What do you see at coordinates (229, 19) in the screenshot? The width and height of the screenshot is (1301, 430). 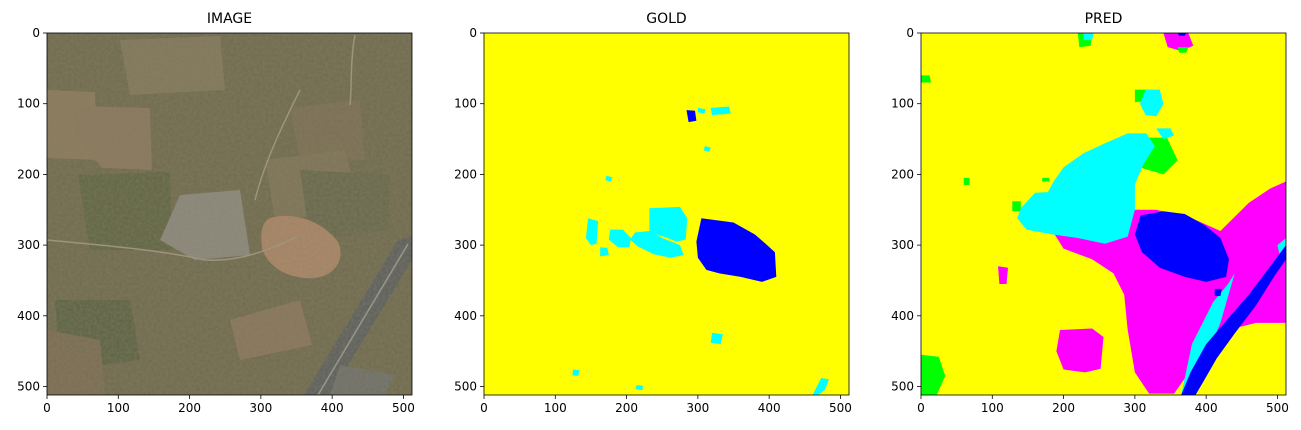 I see `panel-title-image: IMAGE` at bounding box center [229, 19].